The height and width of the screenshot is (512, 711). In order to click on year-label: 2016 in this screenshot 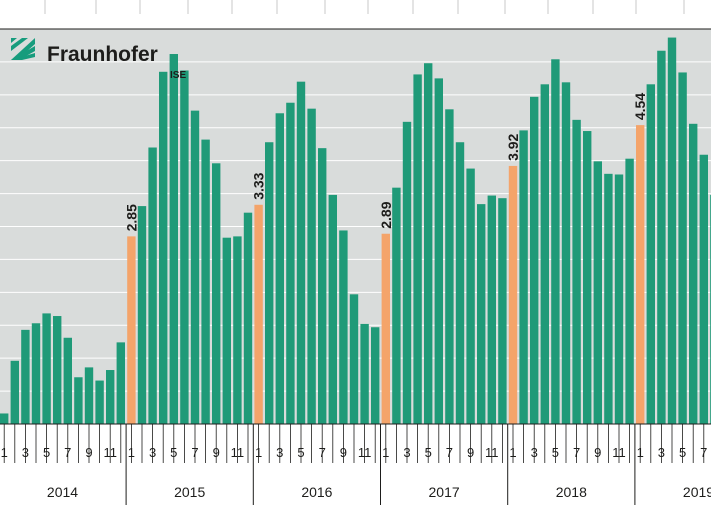, I will do `click(316, 492)`.